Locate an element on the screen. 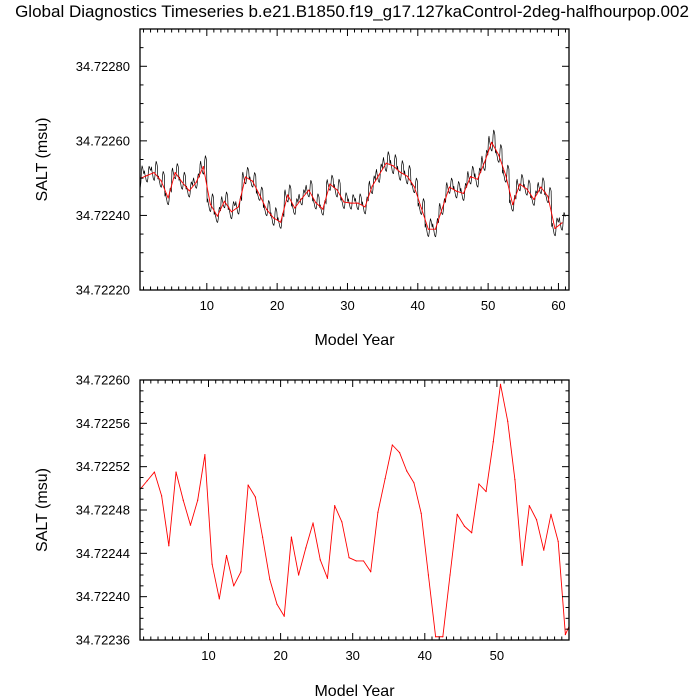 This screenshot has height=700, width=700. bottom-y-tick-label: 34.72236 is located at coordinates (103, 640).